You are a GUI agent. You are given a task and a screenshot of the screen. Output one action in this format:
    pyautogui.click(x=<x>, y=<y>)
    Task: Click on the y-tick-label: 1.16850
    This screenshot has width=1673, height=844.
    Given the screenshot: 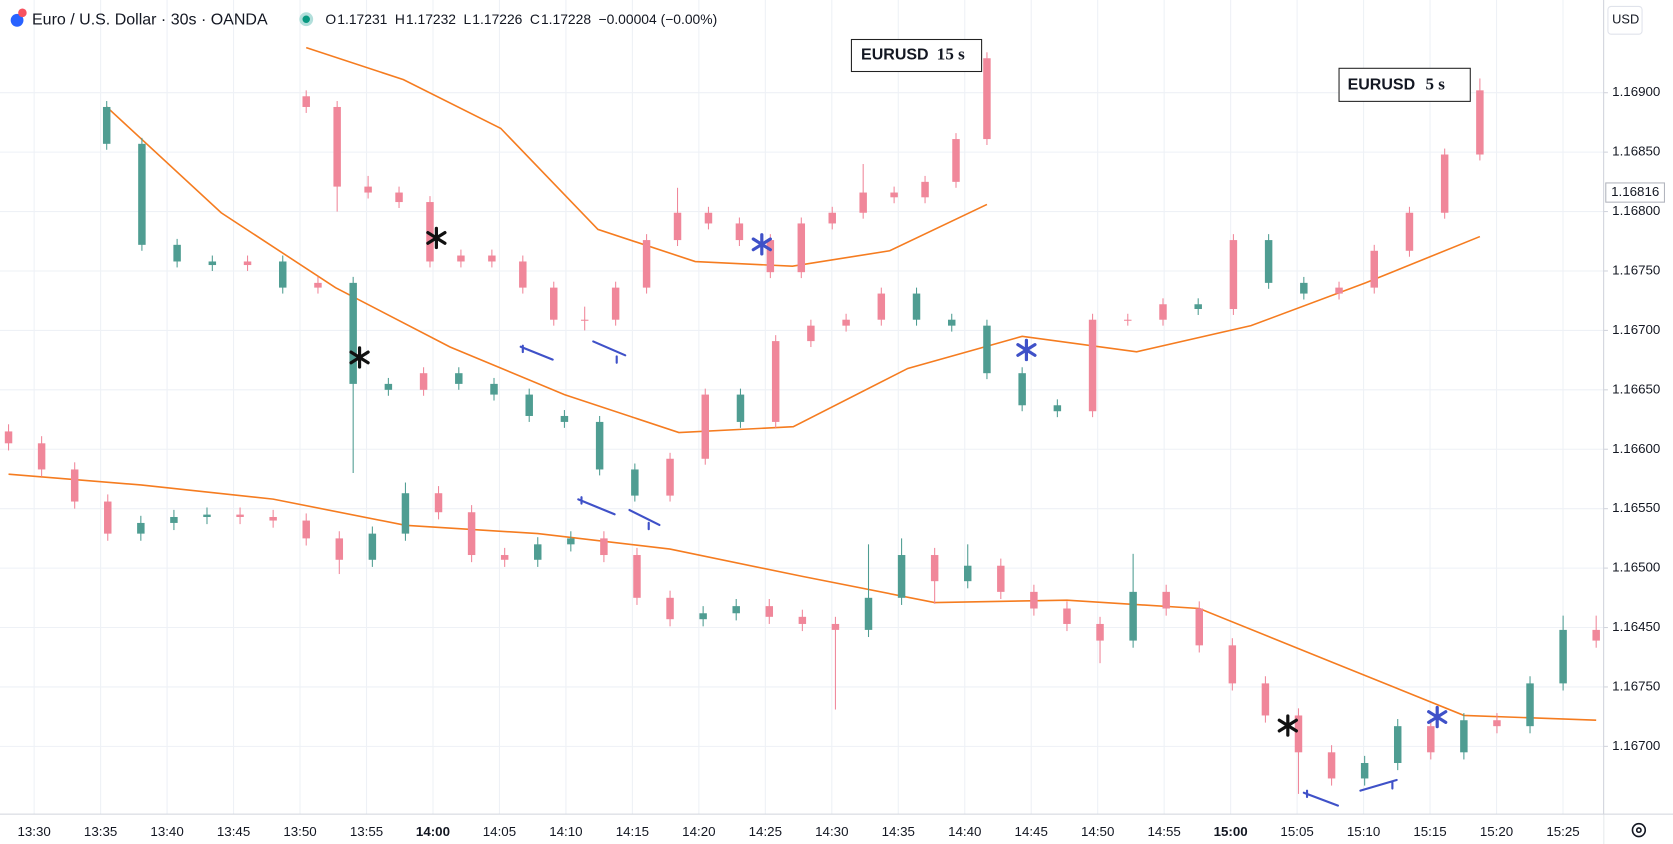 What is the action you would take?
    pyautogui.click(x=1636, y=151)
    